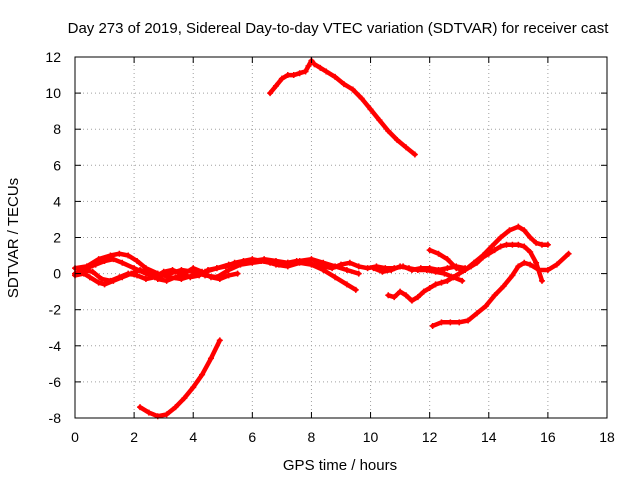 This screenshot has width=640, height=480. I want to click on y-tick-label: 4, so click(57, 201).